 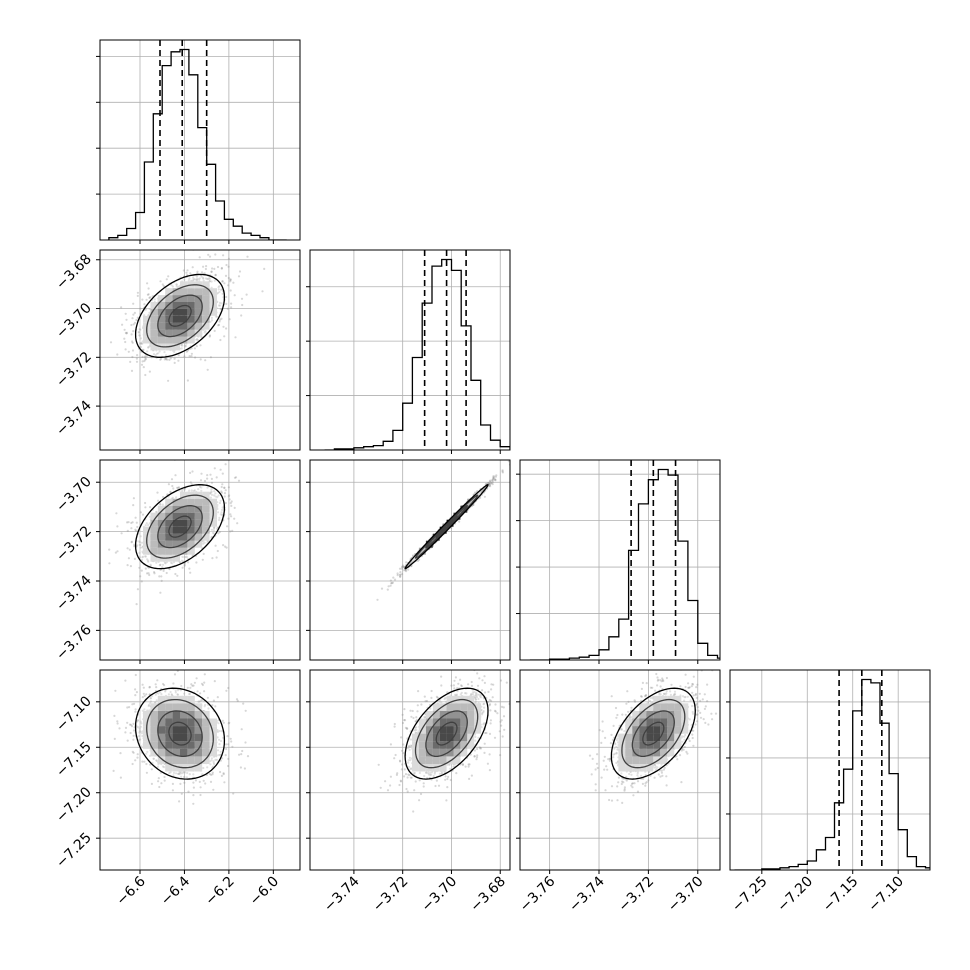 I want to click on panel-r2-c0: −3.70−3.72−3.74−3.76, so click(x=177, y=561).